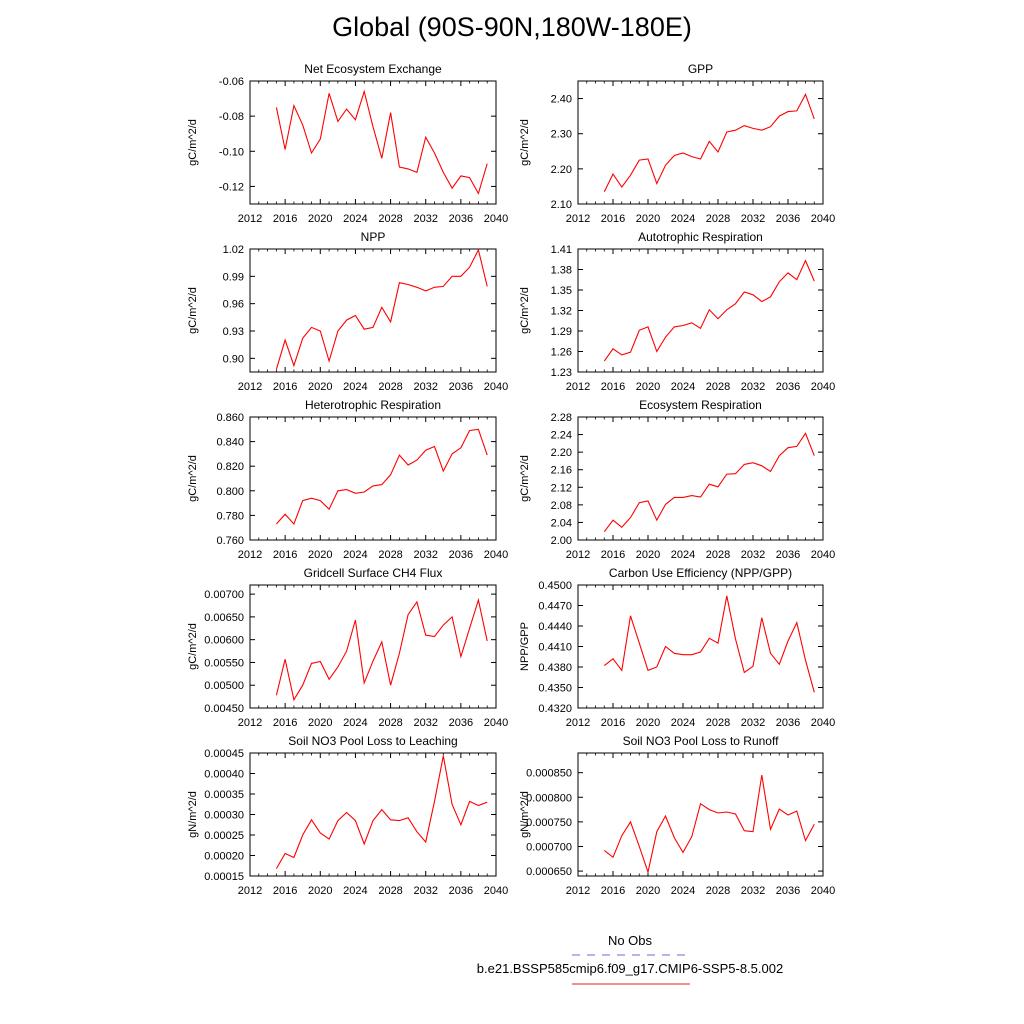  I want to click on y-tick-label: 1.41, so click(561, 250).